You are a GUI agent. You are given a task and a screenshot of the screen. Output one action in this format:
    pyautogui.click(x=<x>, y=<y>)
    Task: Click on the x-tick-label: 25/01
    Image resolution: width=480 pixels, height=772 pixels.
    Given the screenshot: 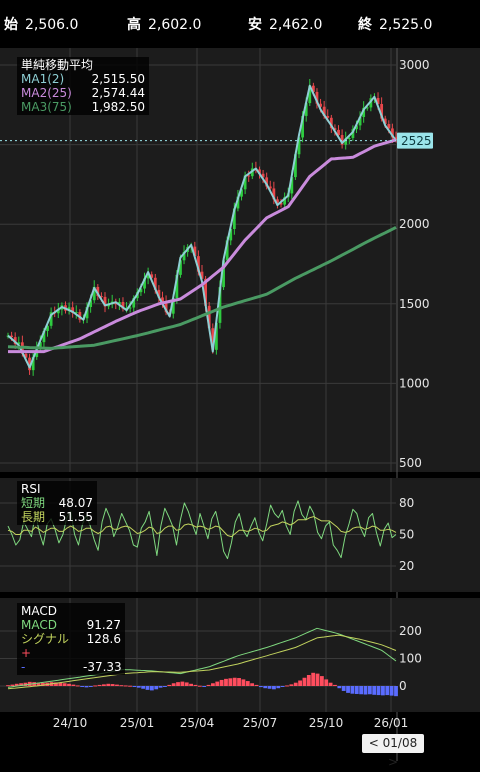 What is the action you would take?
    pyautogui.click(x=137, y=723)
    